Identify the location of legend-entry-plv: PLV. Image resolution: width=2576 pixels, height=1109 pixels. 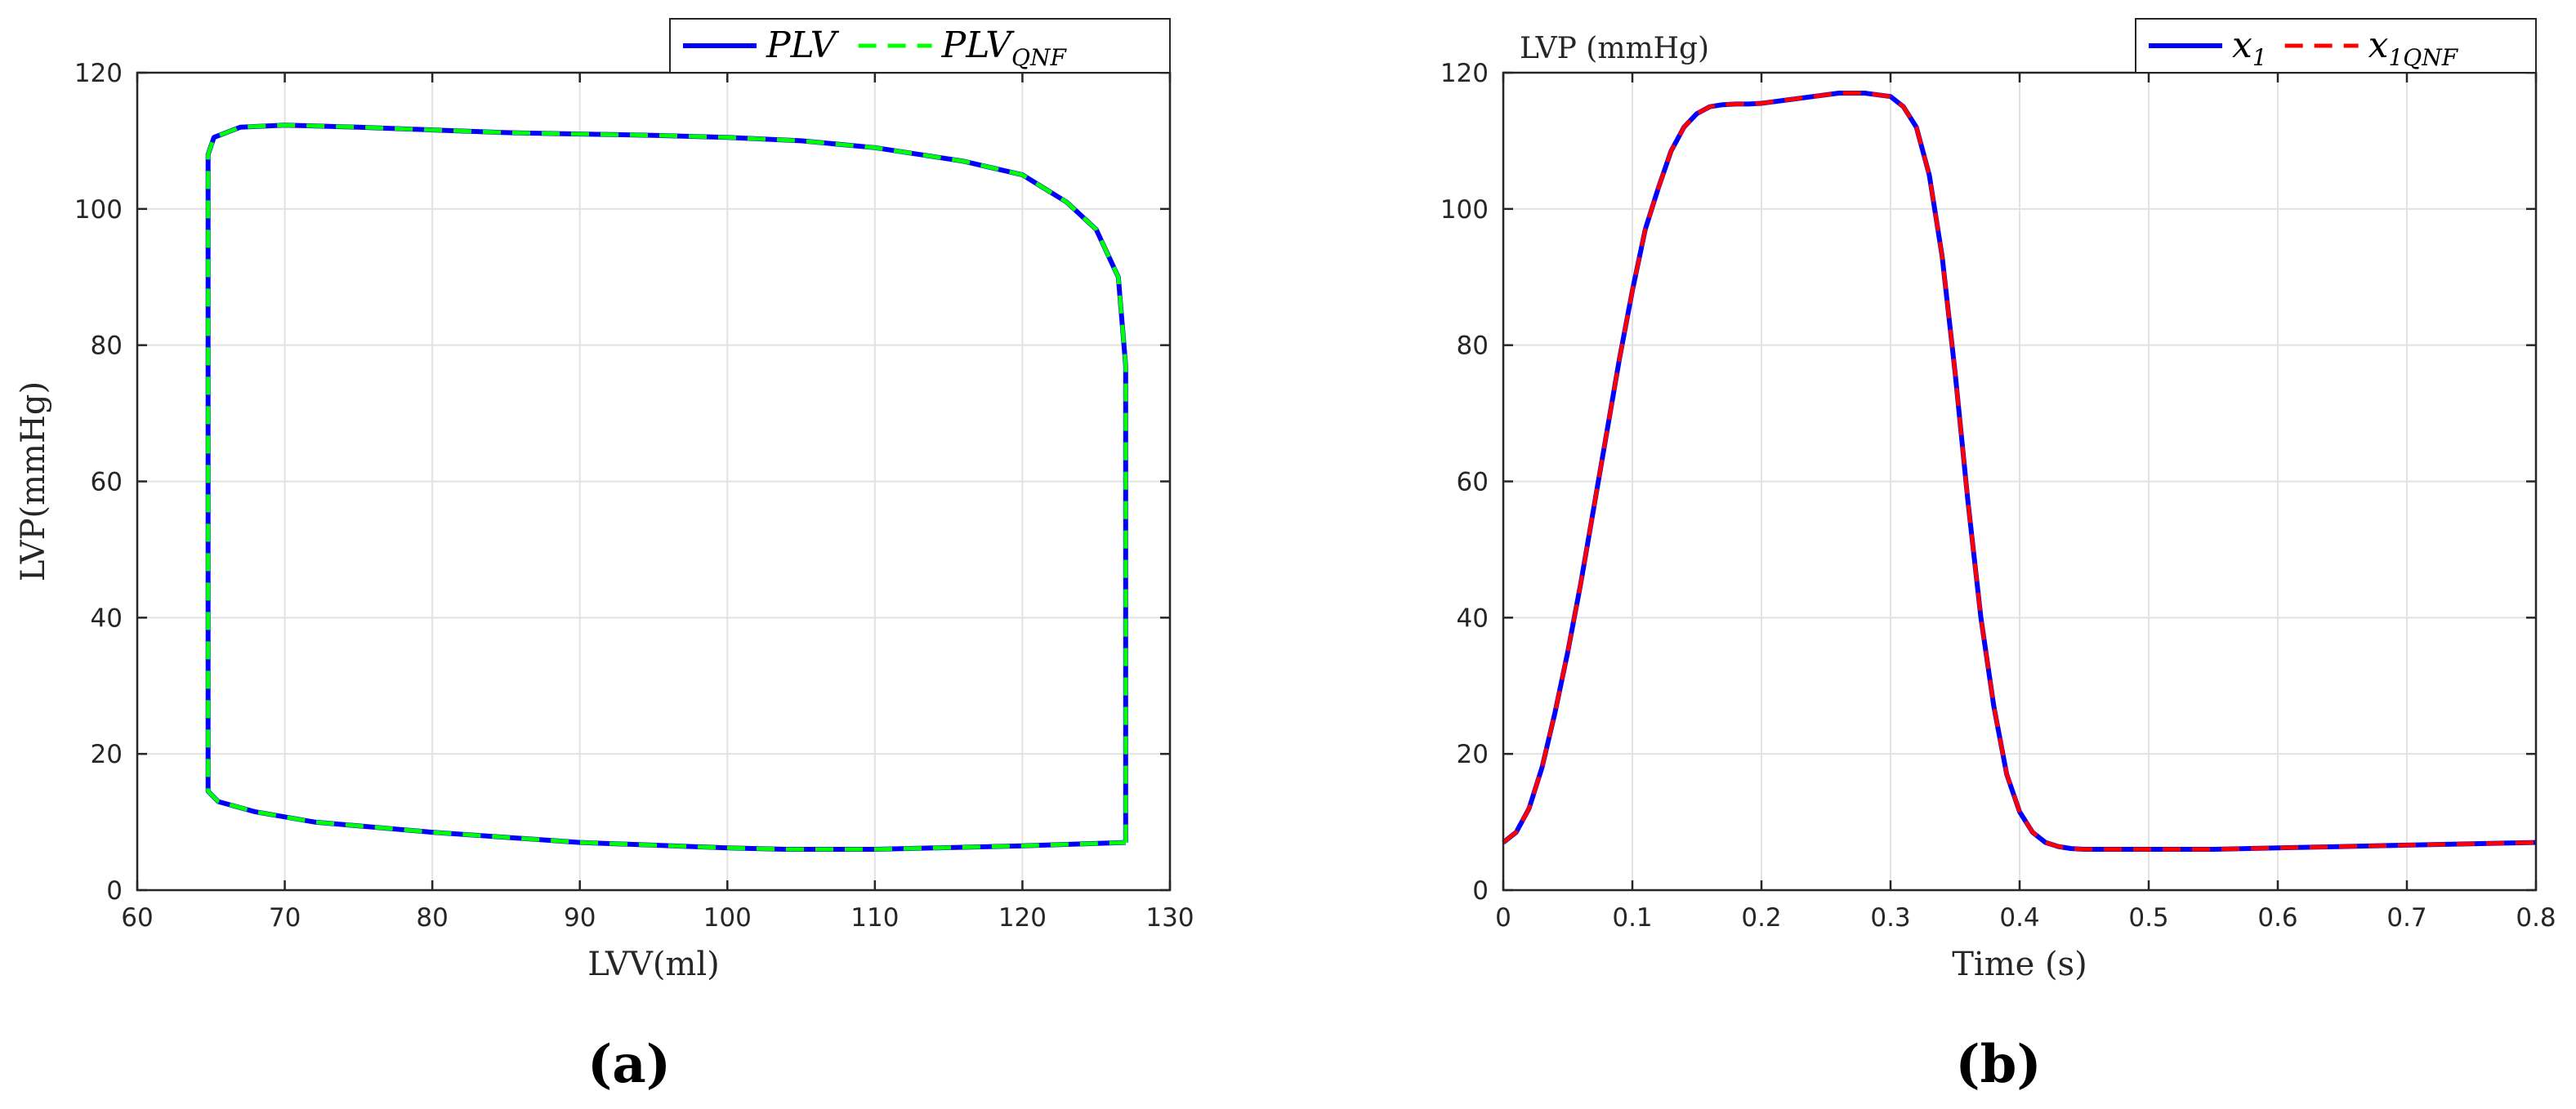
(803, 45).